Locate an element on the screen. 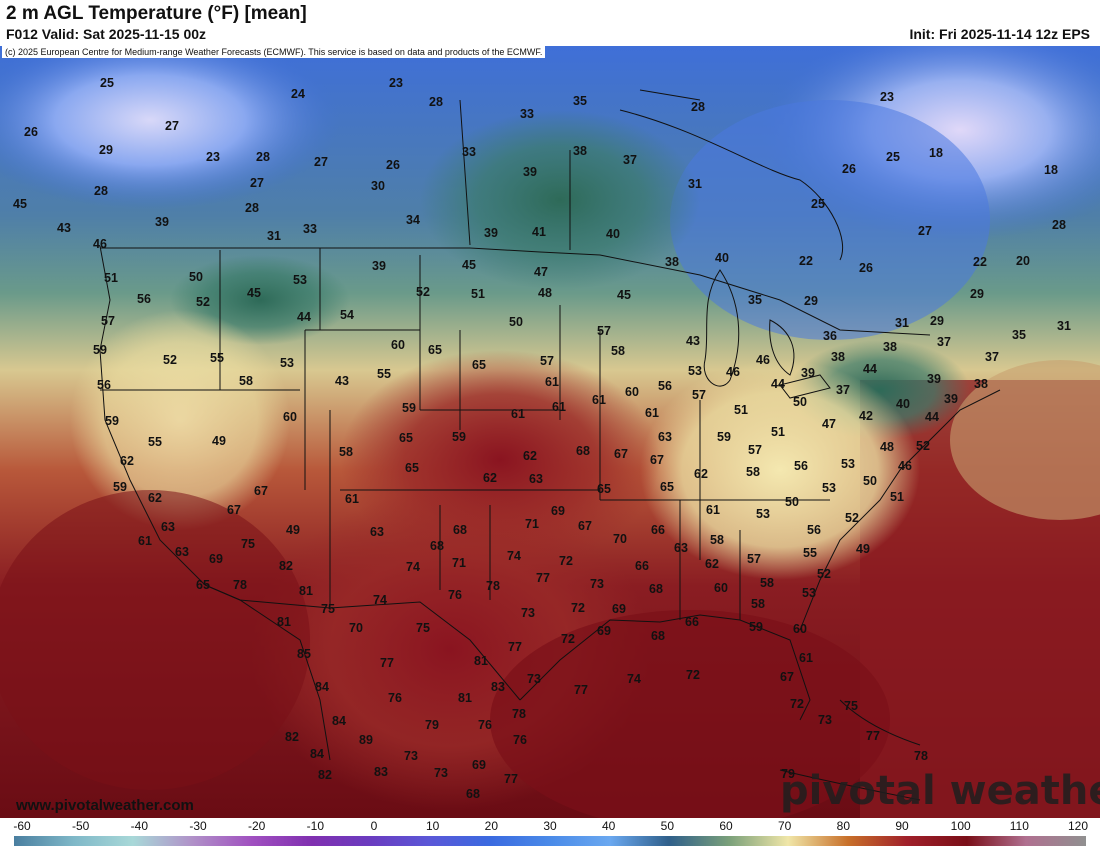 The image size is (1100, 850). temperature-value: 22 is located at coordinates (980, 262).